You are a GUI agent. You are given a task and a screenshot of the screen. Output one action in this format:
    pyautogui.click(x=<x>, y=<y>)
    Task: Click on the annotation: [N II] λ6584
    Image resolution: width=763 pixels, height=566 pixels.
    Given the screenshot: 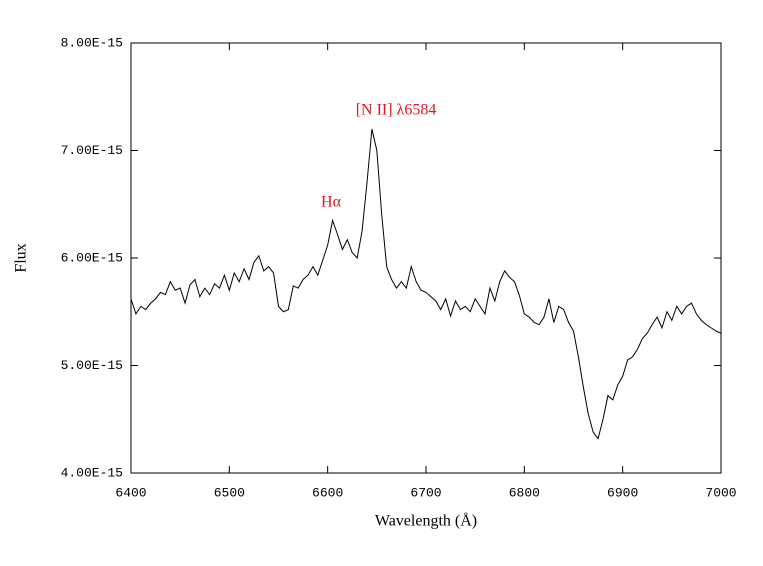 What is the action you would take?
    pyautogui.click(x=396, y=110)
    